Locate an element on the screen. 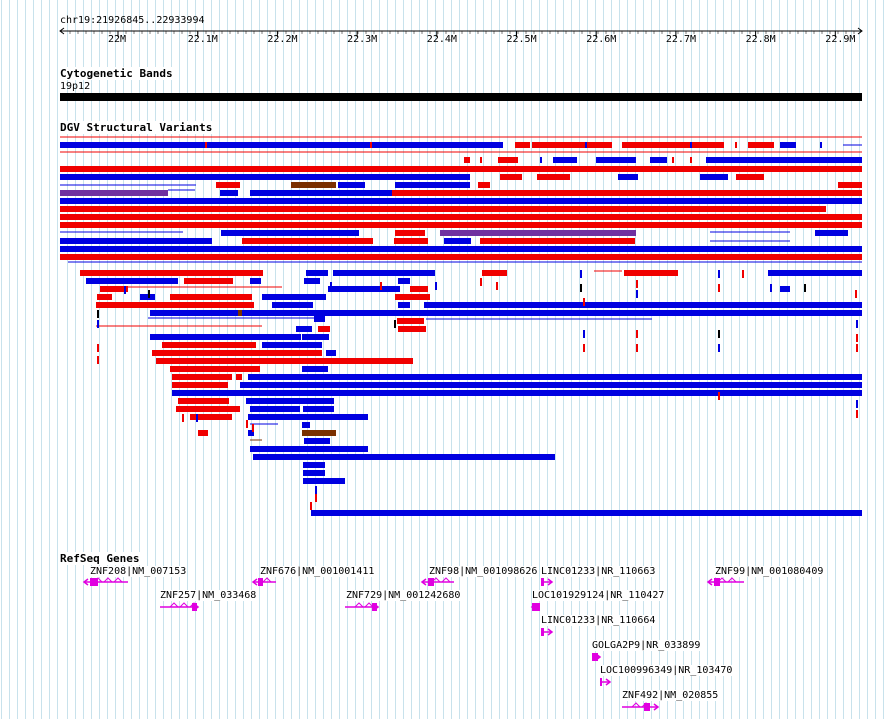 The height and width of the screenshot is (719, 890). gene-label-znf676: ZNF676|NM_001001411 is located at coordinates (317, 571).